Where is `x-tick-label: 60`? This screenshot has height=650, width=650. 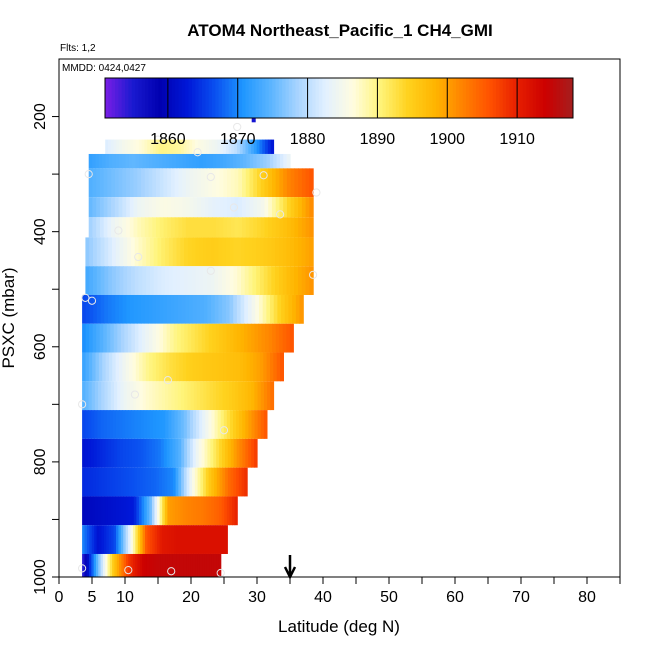 x-tick-label: 60 is located at coordinates (455, 597).